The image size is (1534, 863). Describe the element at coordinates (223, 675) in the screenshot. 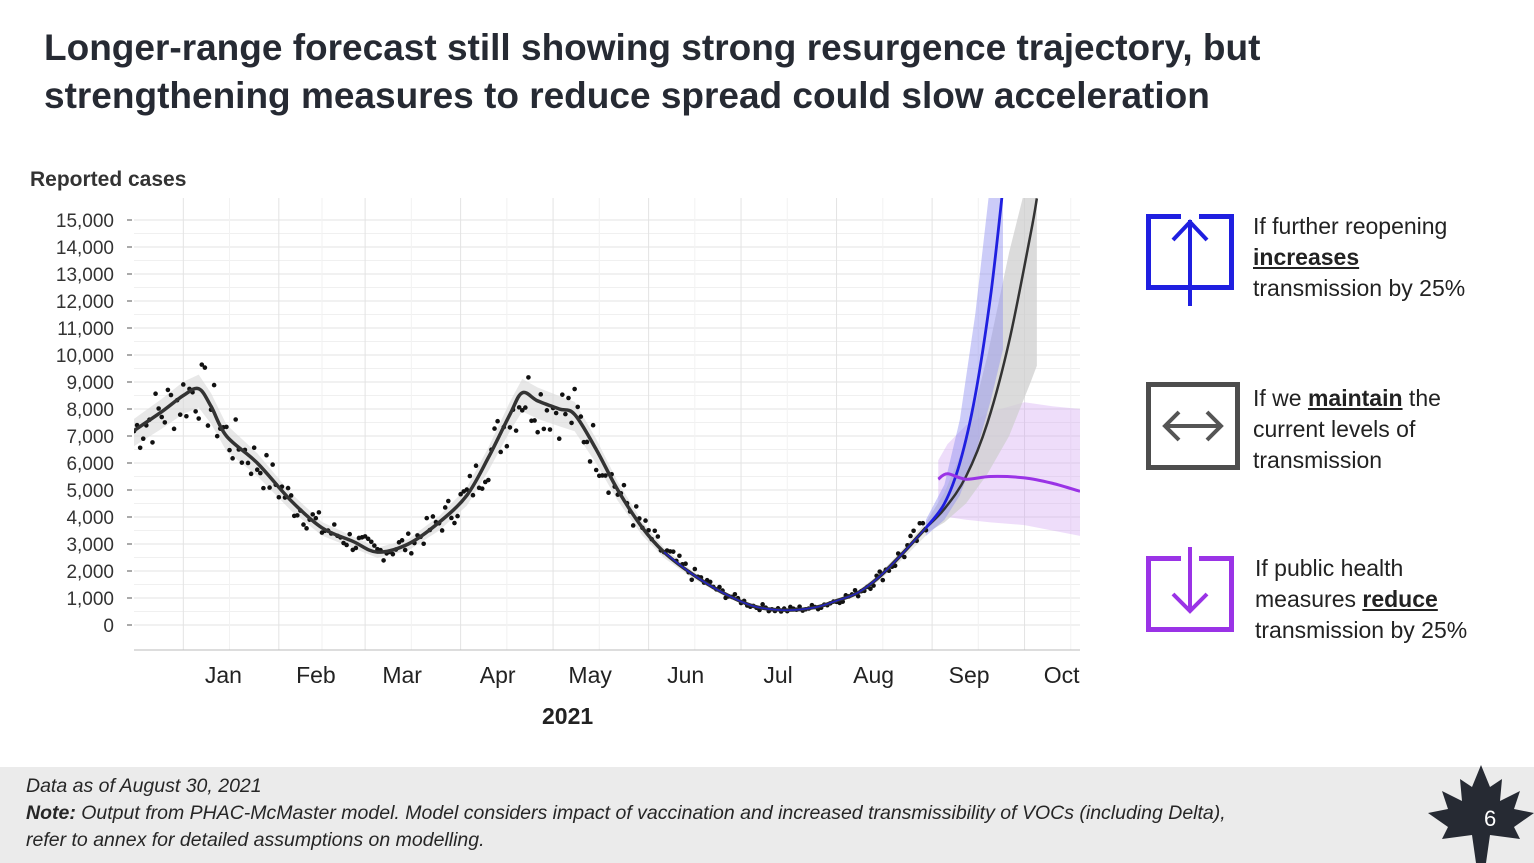

I see `x-tick-label: Jan` at that location.